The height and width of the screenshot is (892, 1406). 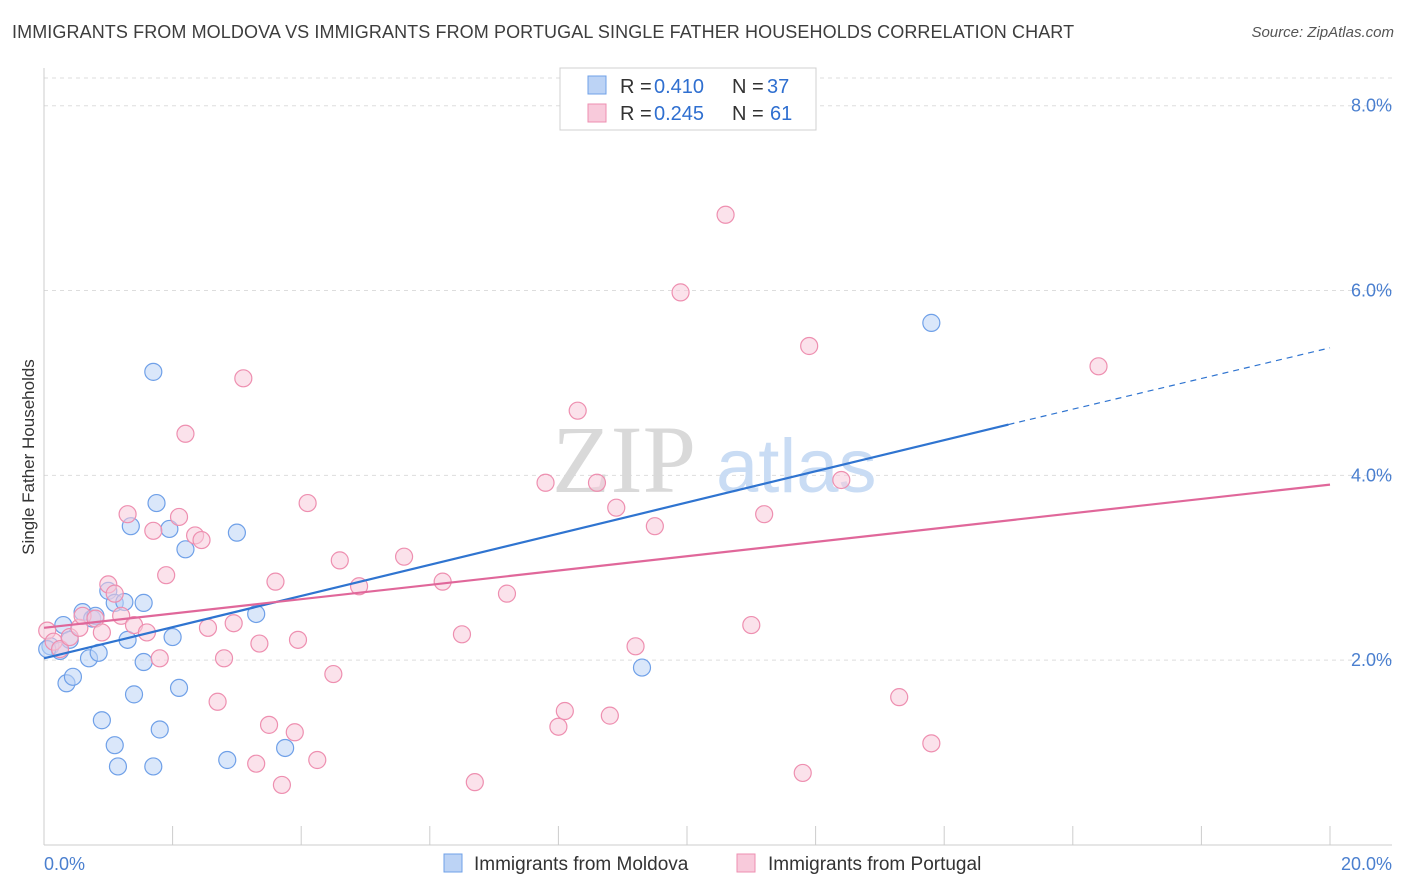 What do you see at coordinates (581, 864) in the screenshot?
I see `legend-label-moldova: Immigrants from Moldova` at bounding box center [581, 864].